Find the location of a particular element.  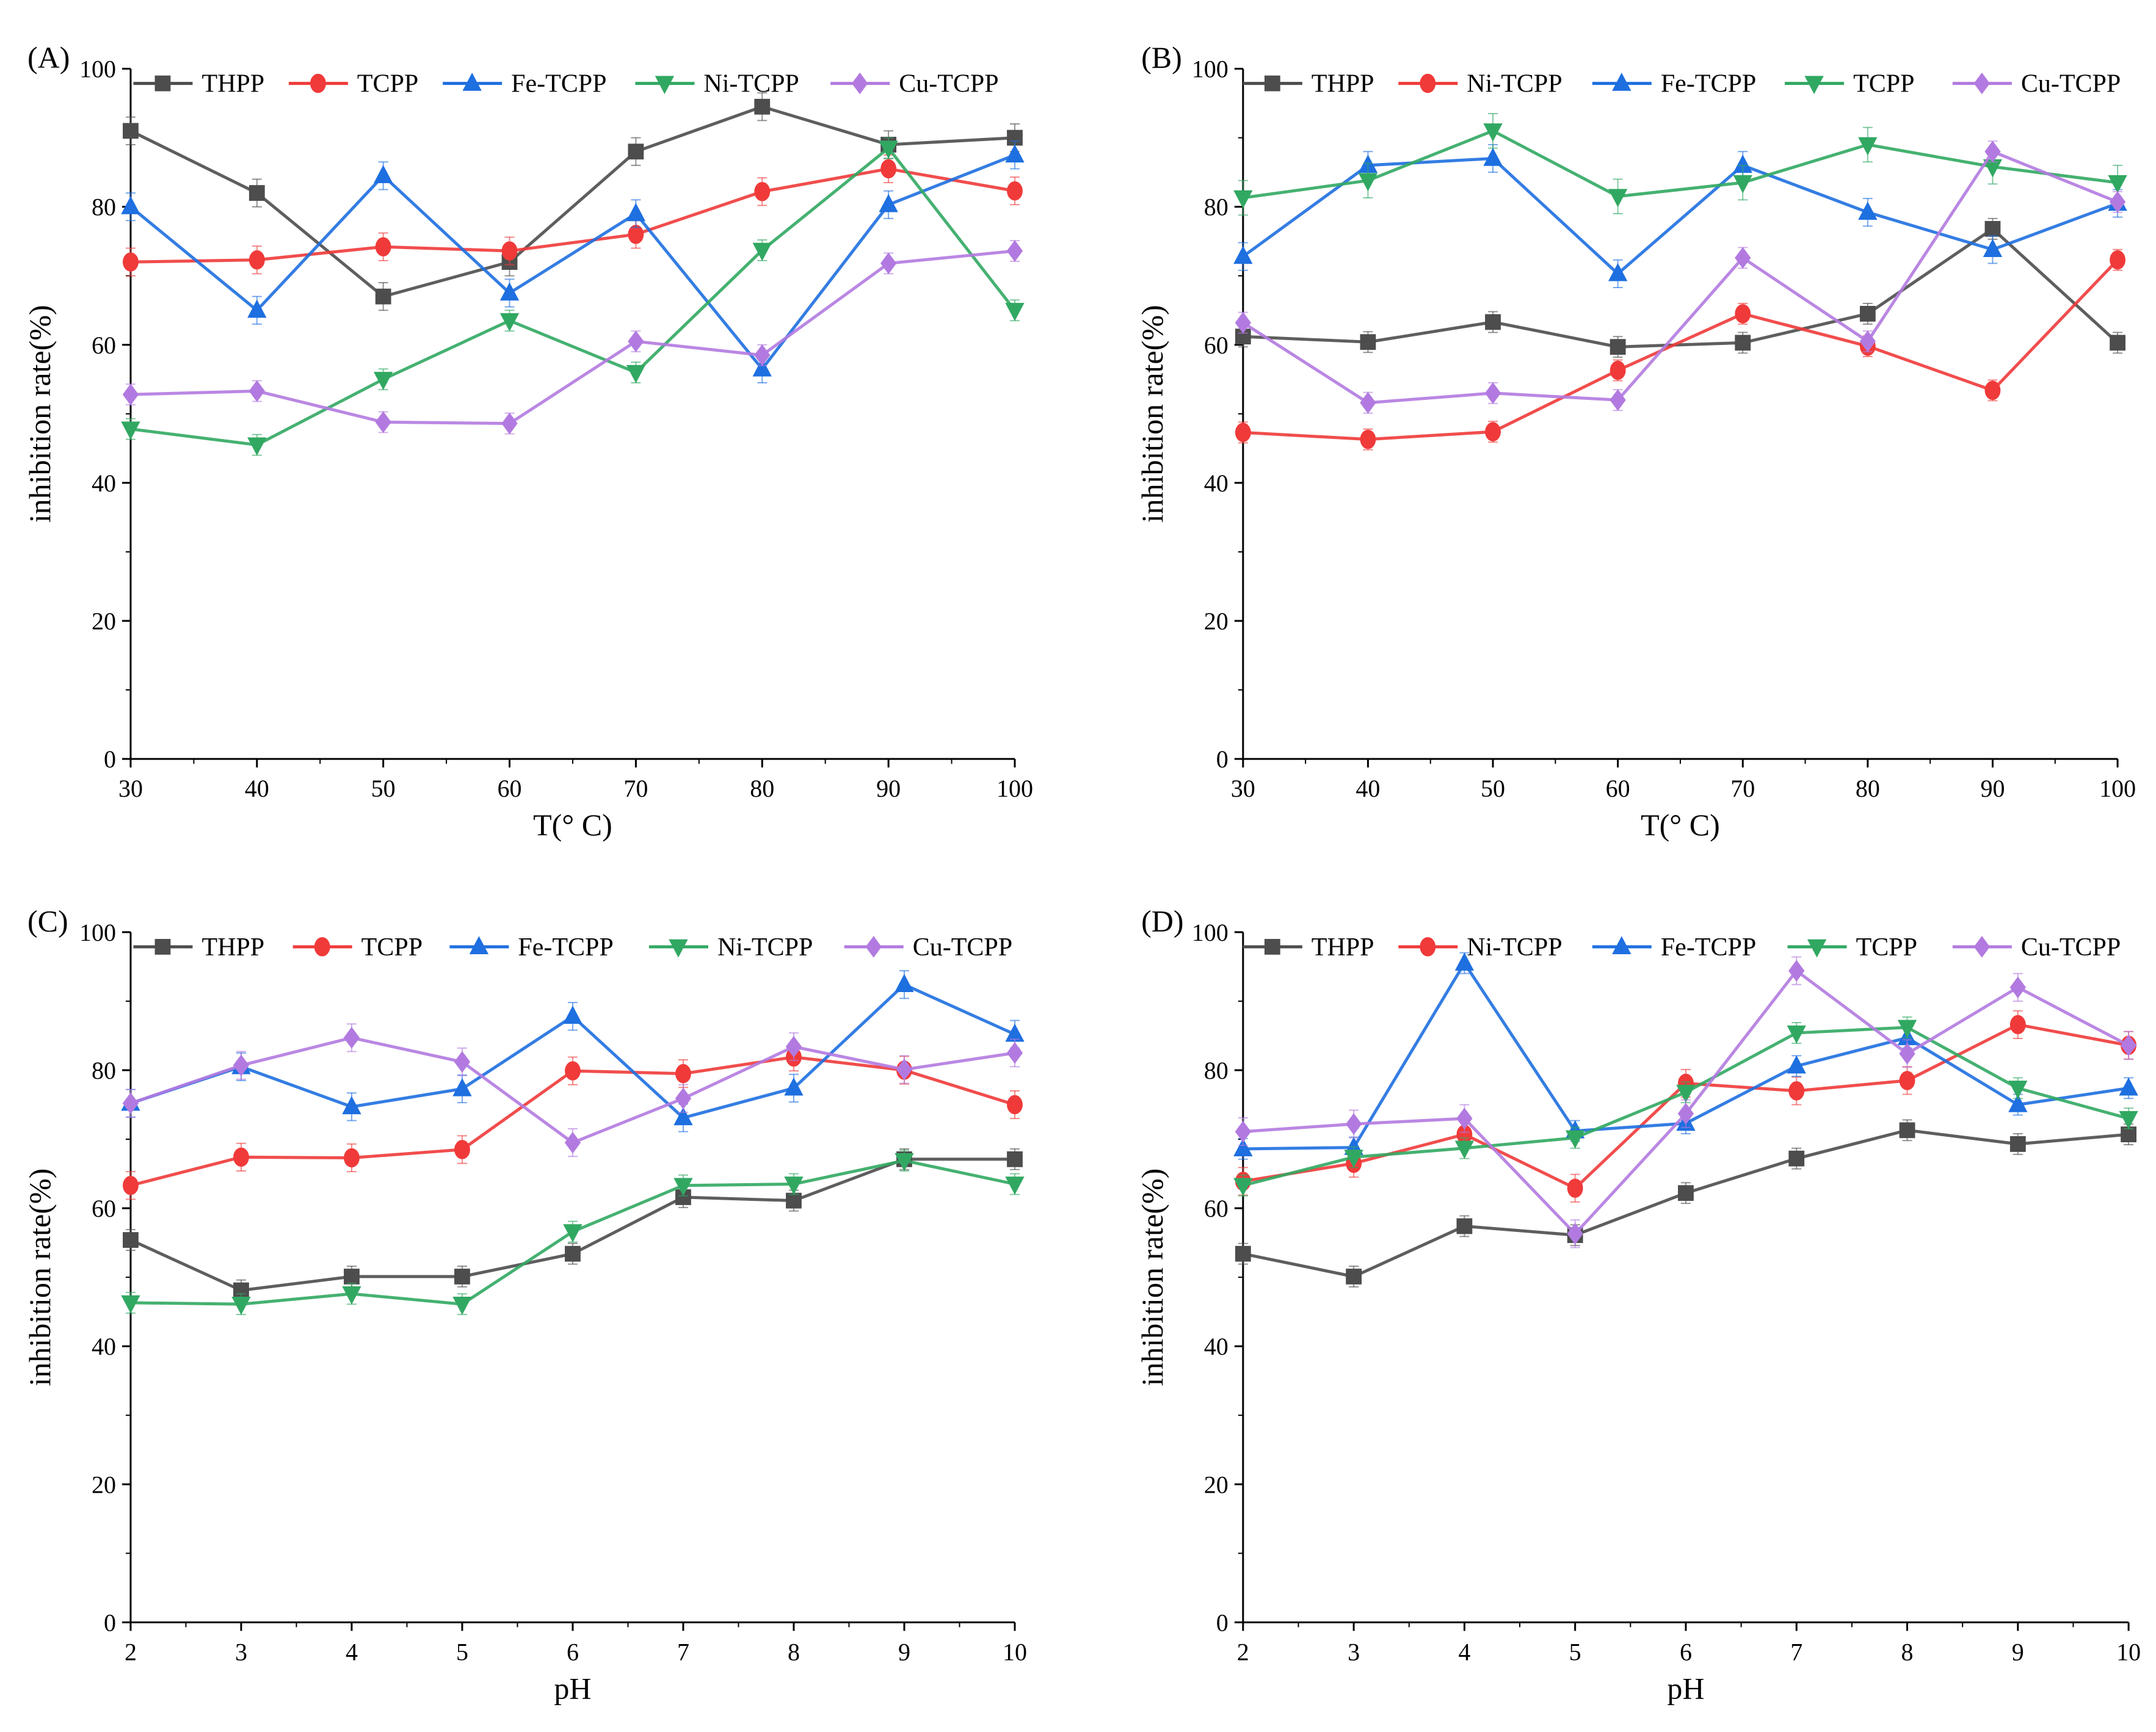

x-tick-label: 8 is located at coordinates (794, 1652).